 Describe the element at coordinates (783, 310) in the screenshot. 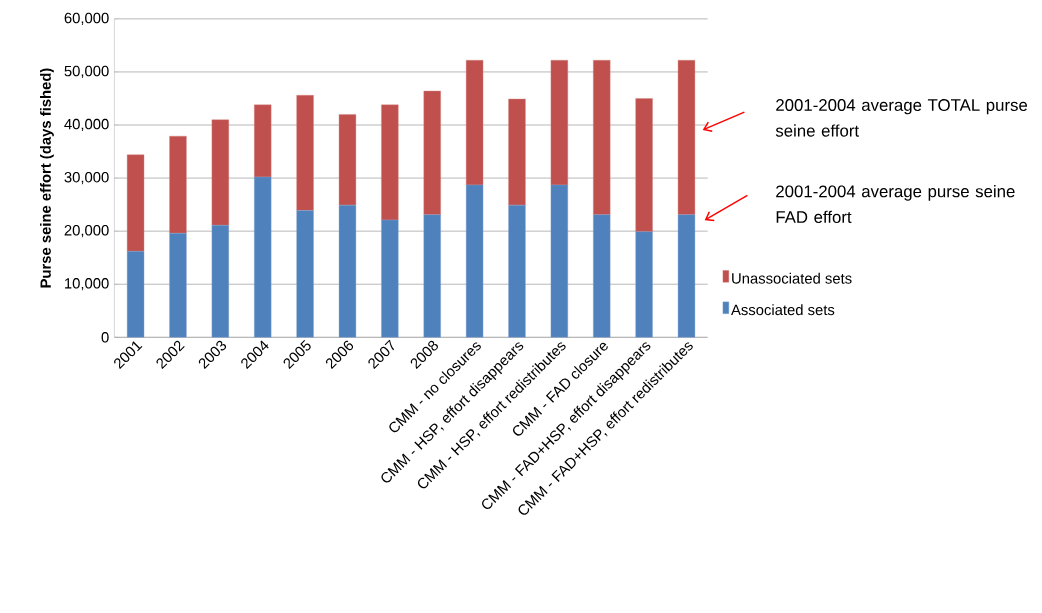

I see `legend-label: Associated sets` at that location.